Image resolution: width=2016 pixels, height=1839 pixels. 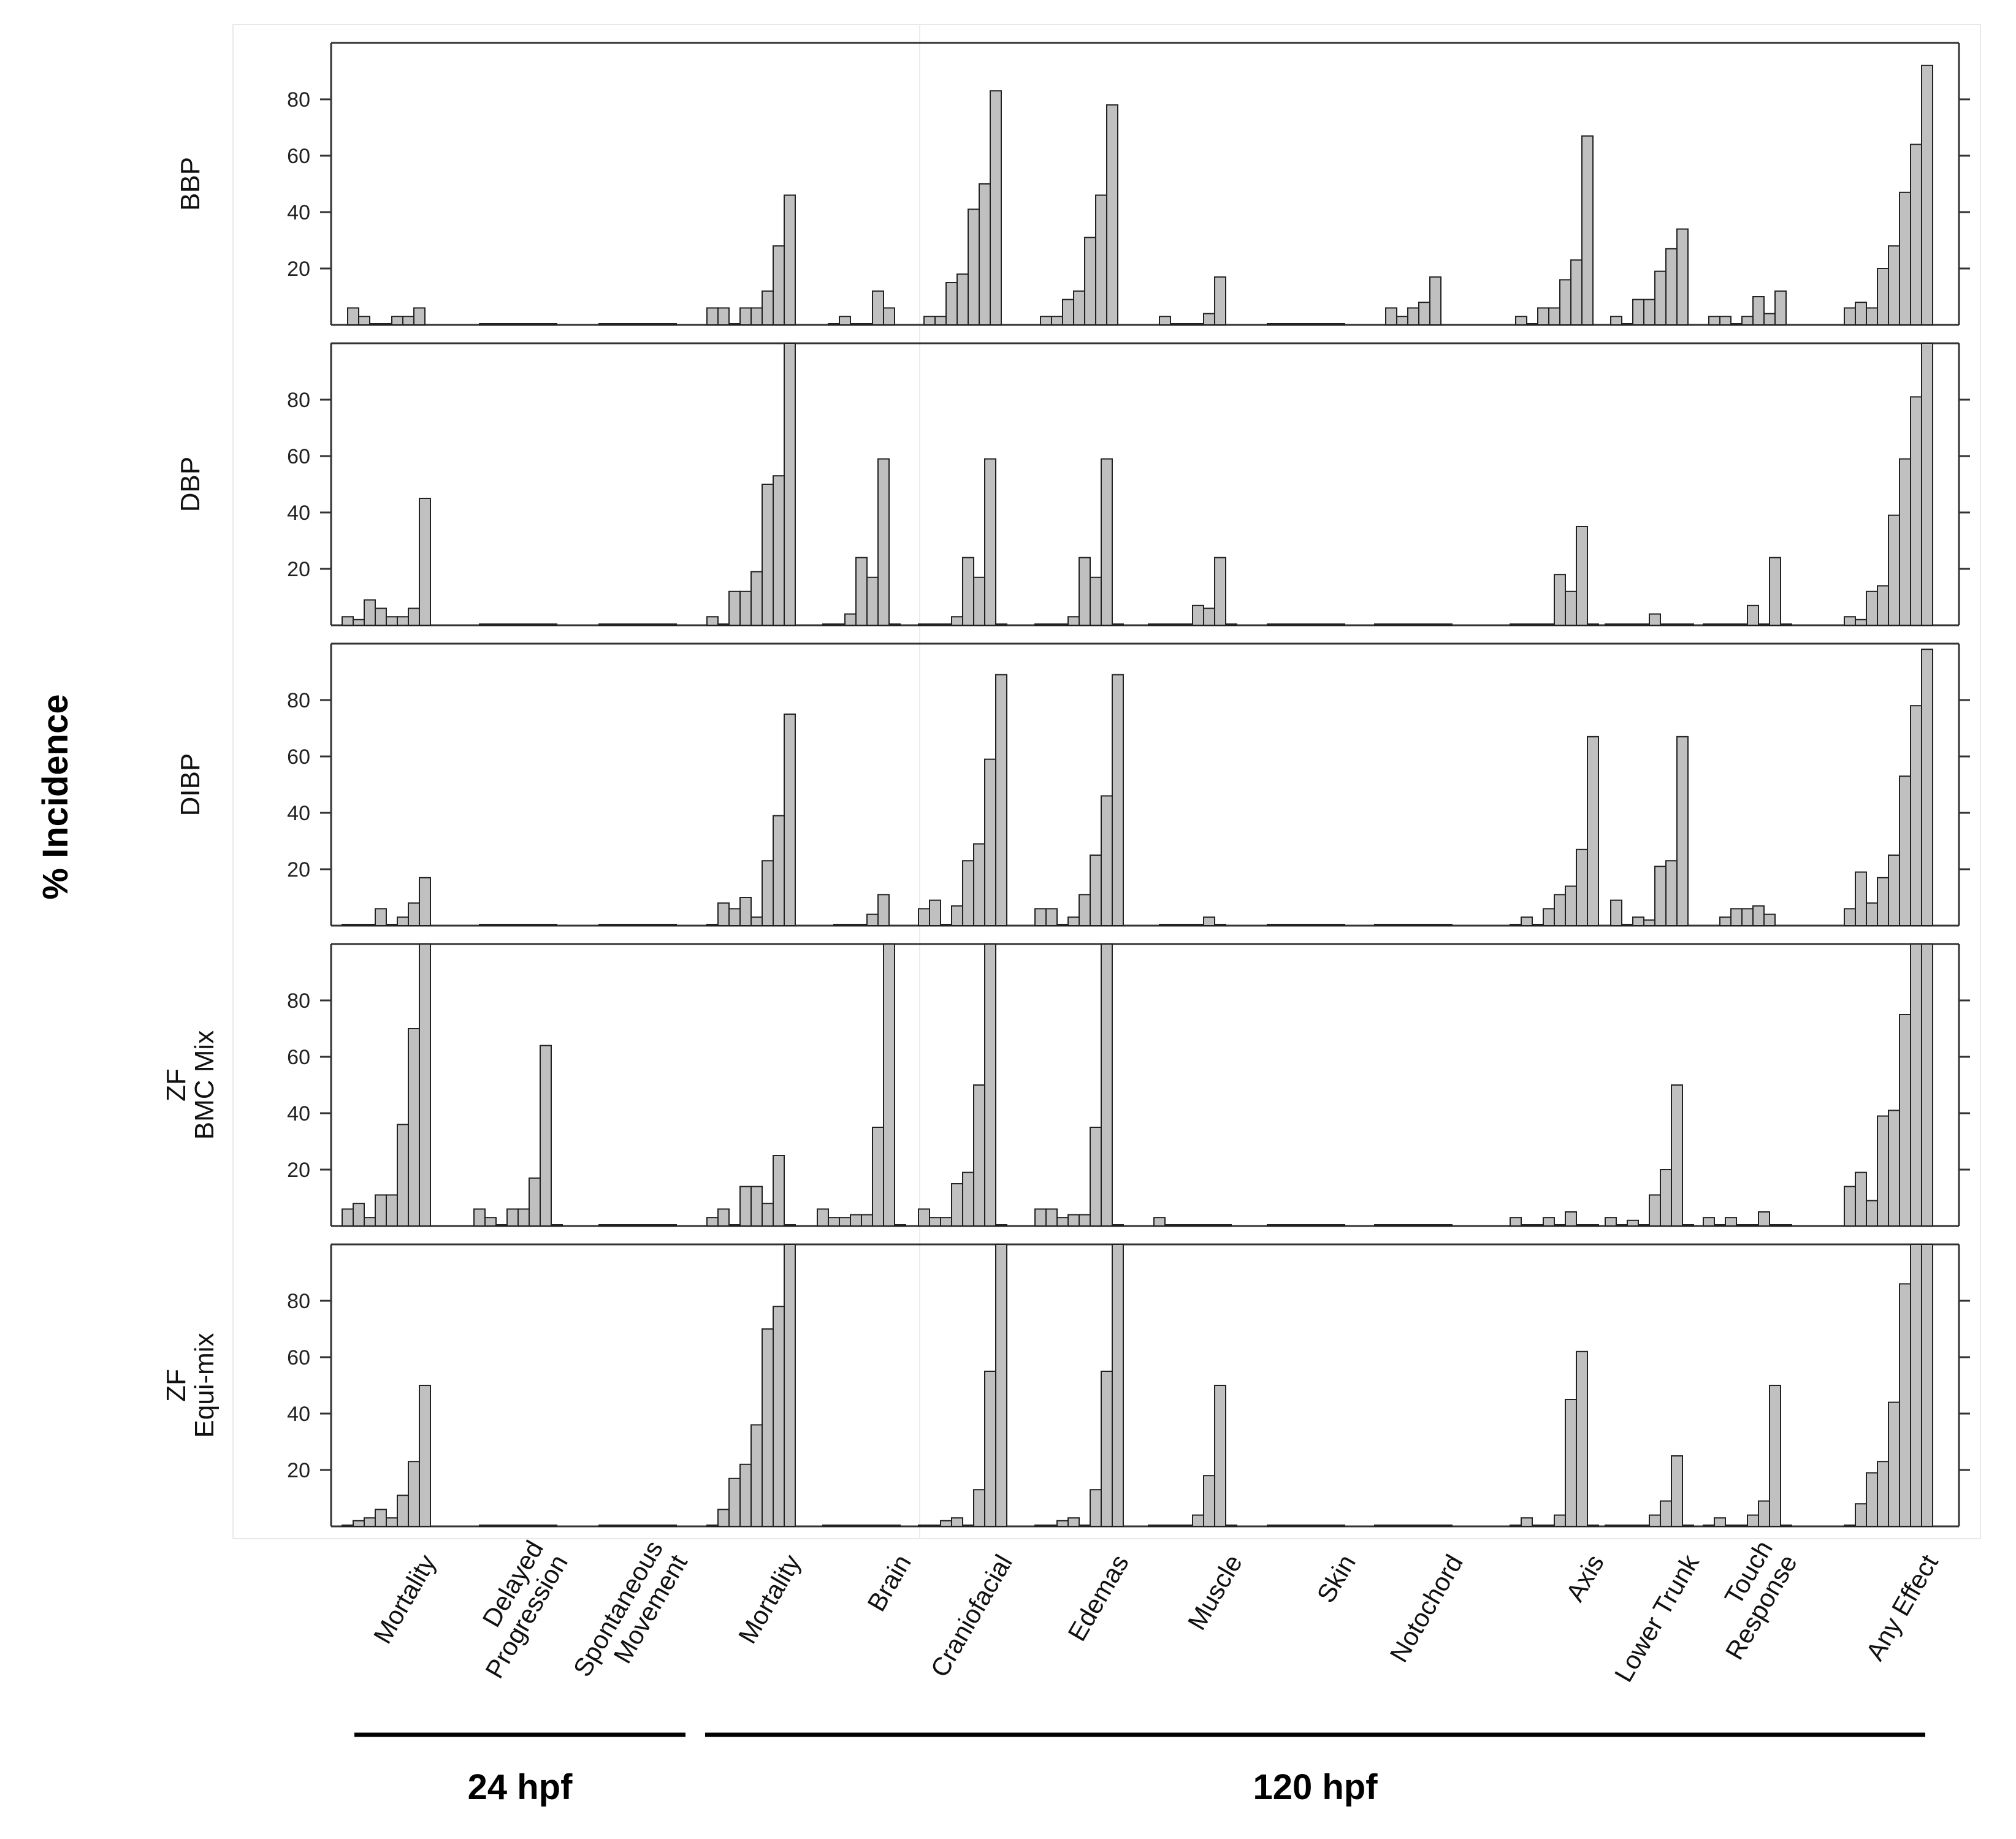 What do you see at coordinates (190, 485) in the screenshot?
I see `panel-label: DBP` at bounding box center [190, 485].